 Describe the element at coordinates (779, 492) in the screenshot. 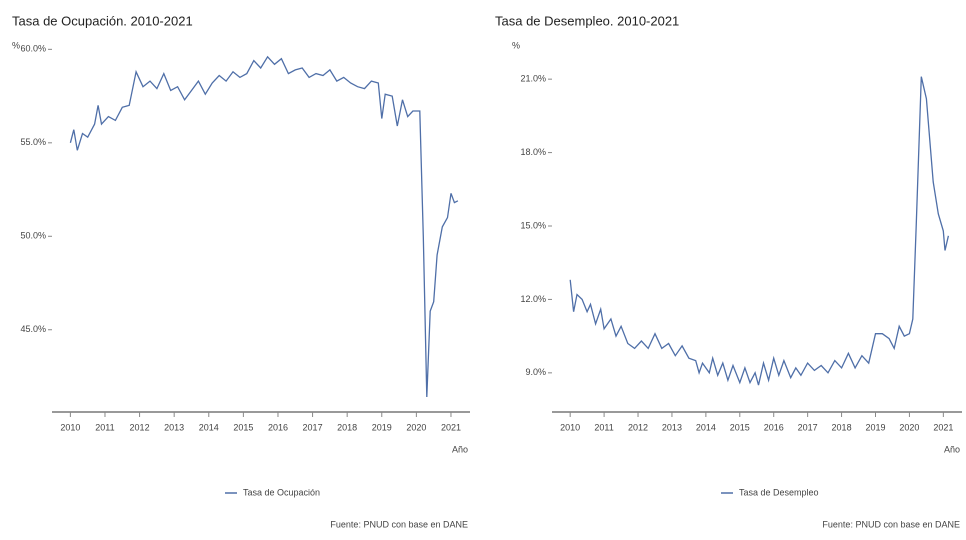

I see `legend-label: Tasa de Desempleo` at that location.